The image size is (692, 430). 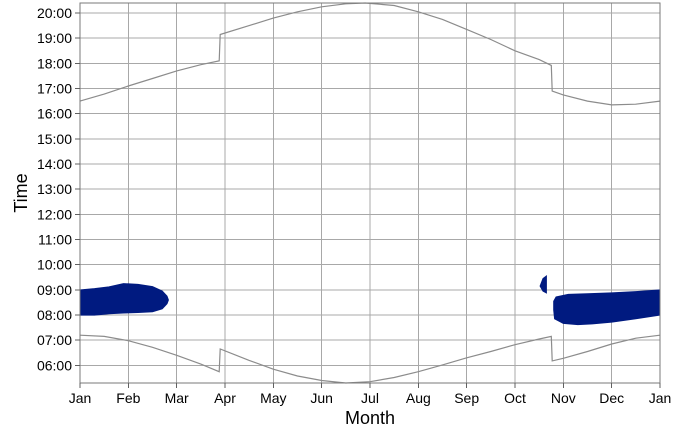 I want to click on x-tick-label: Mar, so click(x=177, y=398).